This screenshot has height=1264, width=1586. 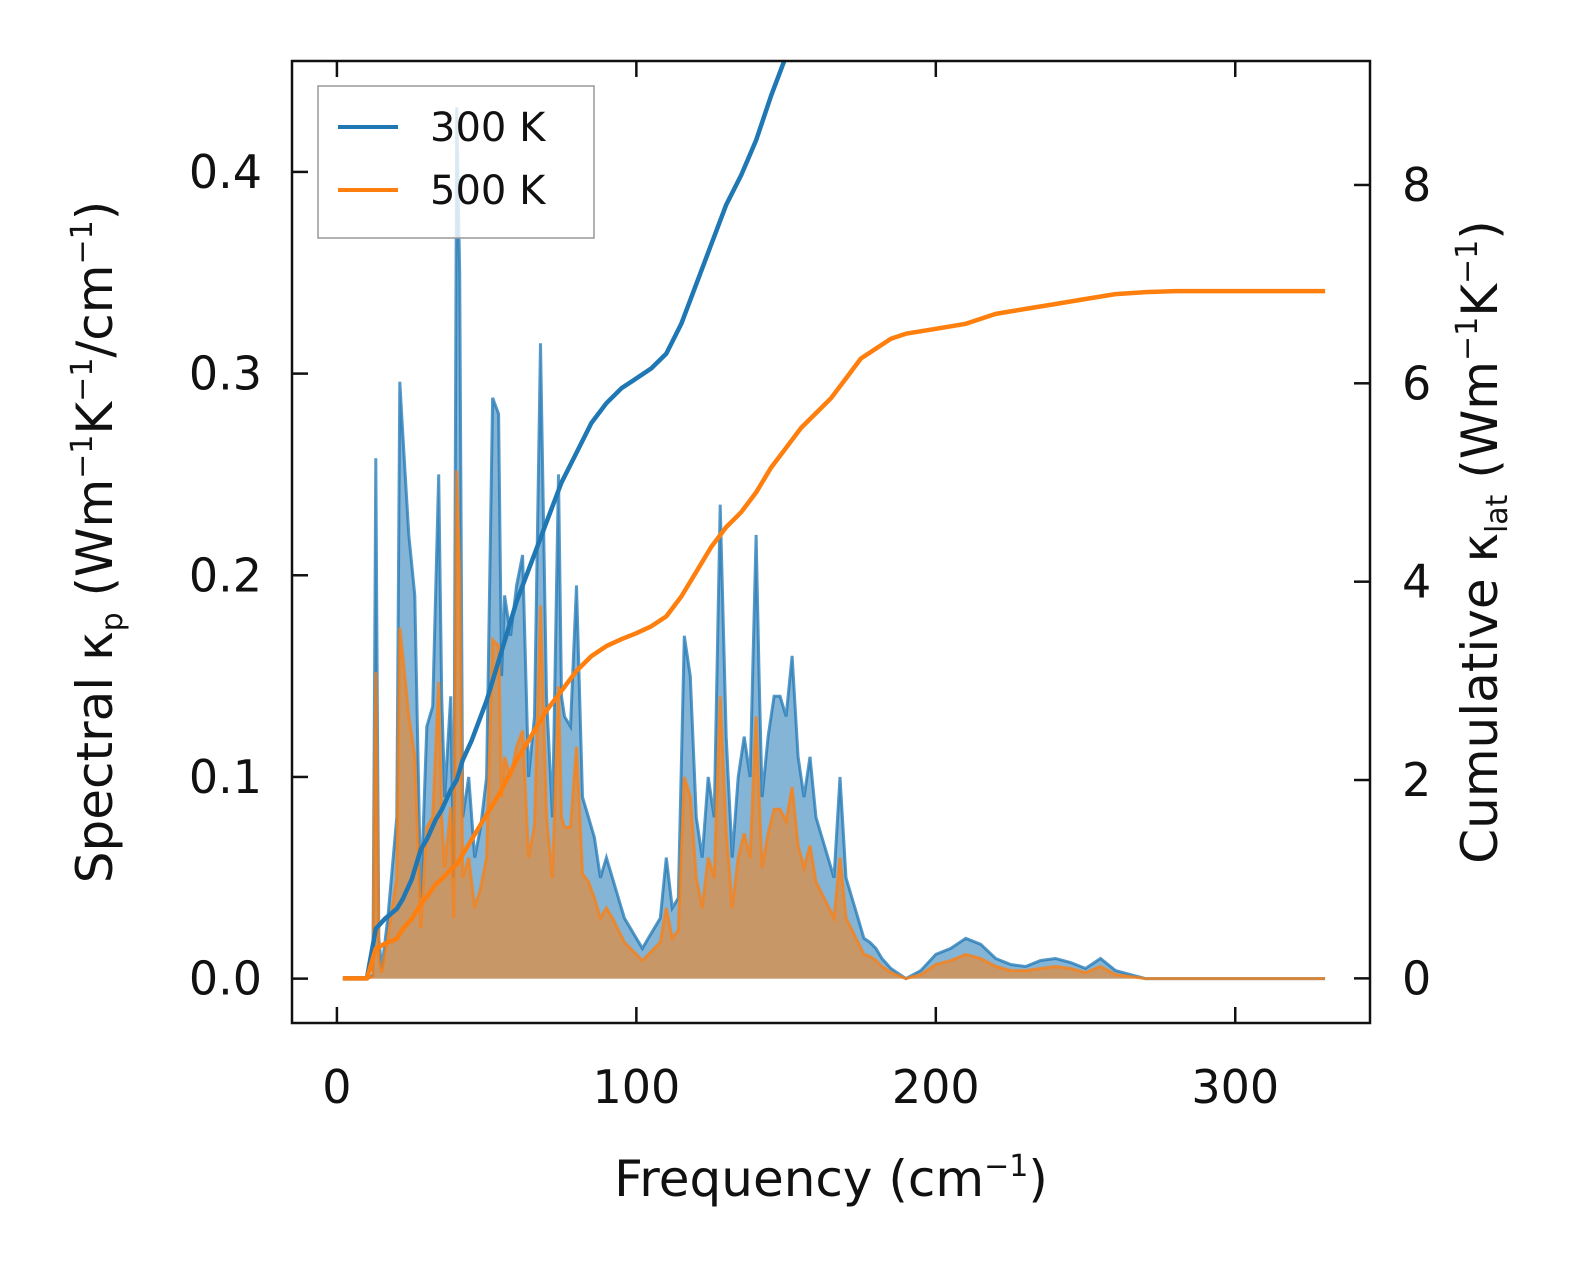 I want to click on y-right-c-sup: −1, so click(x=1467, y=262).